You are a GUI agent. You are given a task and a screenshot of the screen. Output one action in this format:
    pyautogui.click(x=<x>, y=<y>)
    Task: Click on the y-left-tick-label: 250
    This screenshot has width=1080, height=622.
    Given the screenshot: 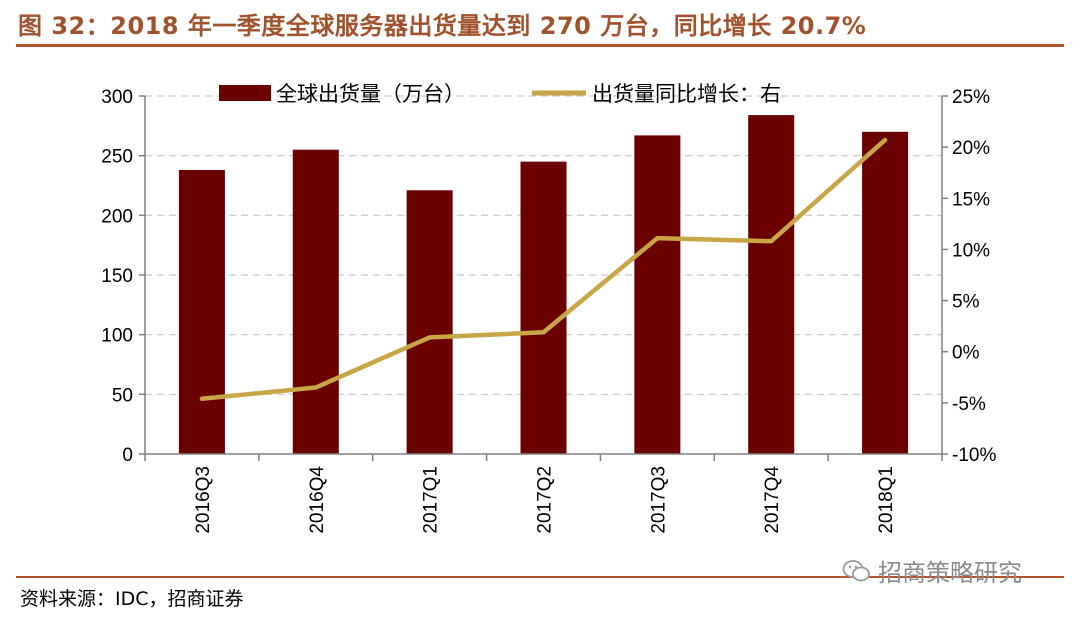 What is the action you would take?
    pyautogui.click(x=117, y=157)
    